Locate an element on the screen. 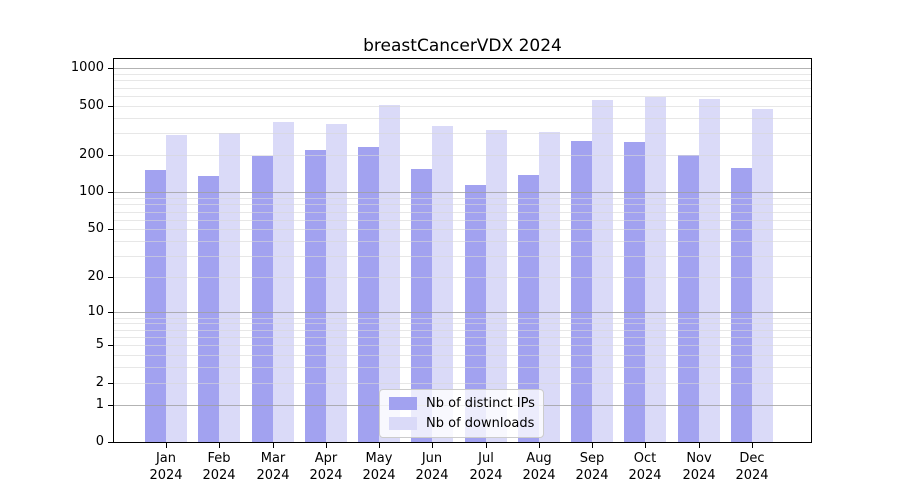 The width and height of the screenshot is (900, 500). bar-downloads-apr is located at coordinates (336, 283).